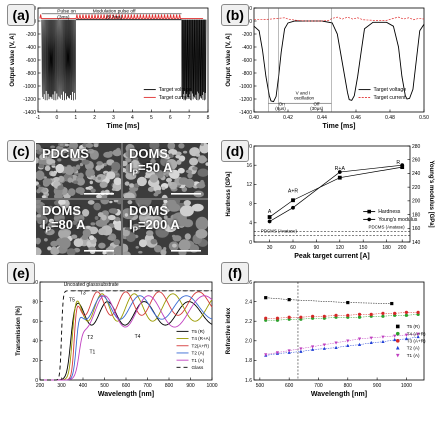 The height and width of the screenshot is (427, 441). I want to click on x-tick-label: 500, so click(260, 386).